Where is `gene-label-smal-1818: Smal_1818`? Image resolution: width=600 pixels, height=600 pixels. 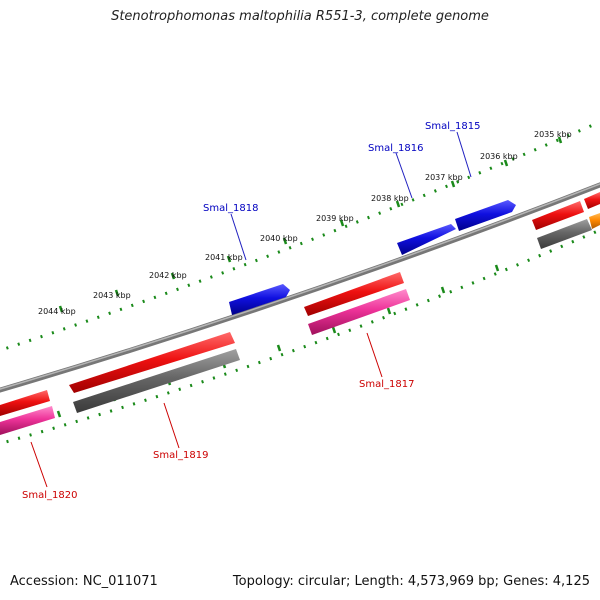 gene-label-smal-1818: Smal_1818 is located at coordinates (230, 208).